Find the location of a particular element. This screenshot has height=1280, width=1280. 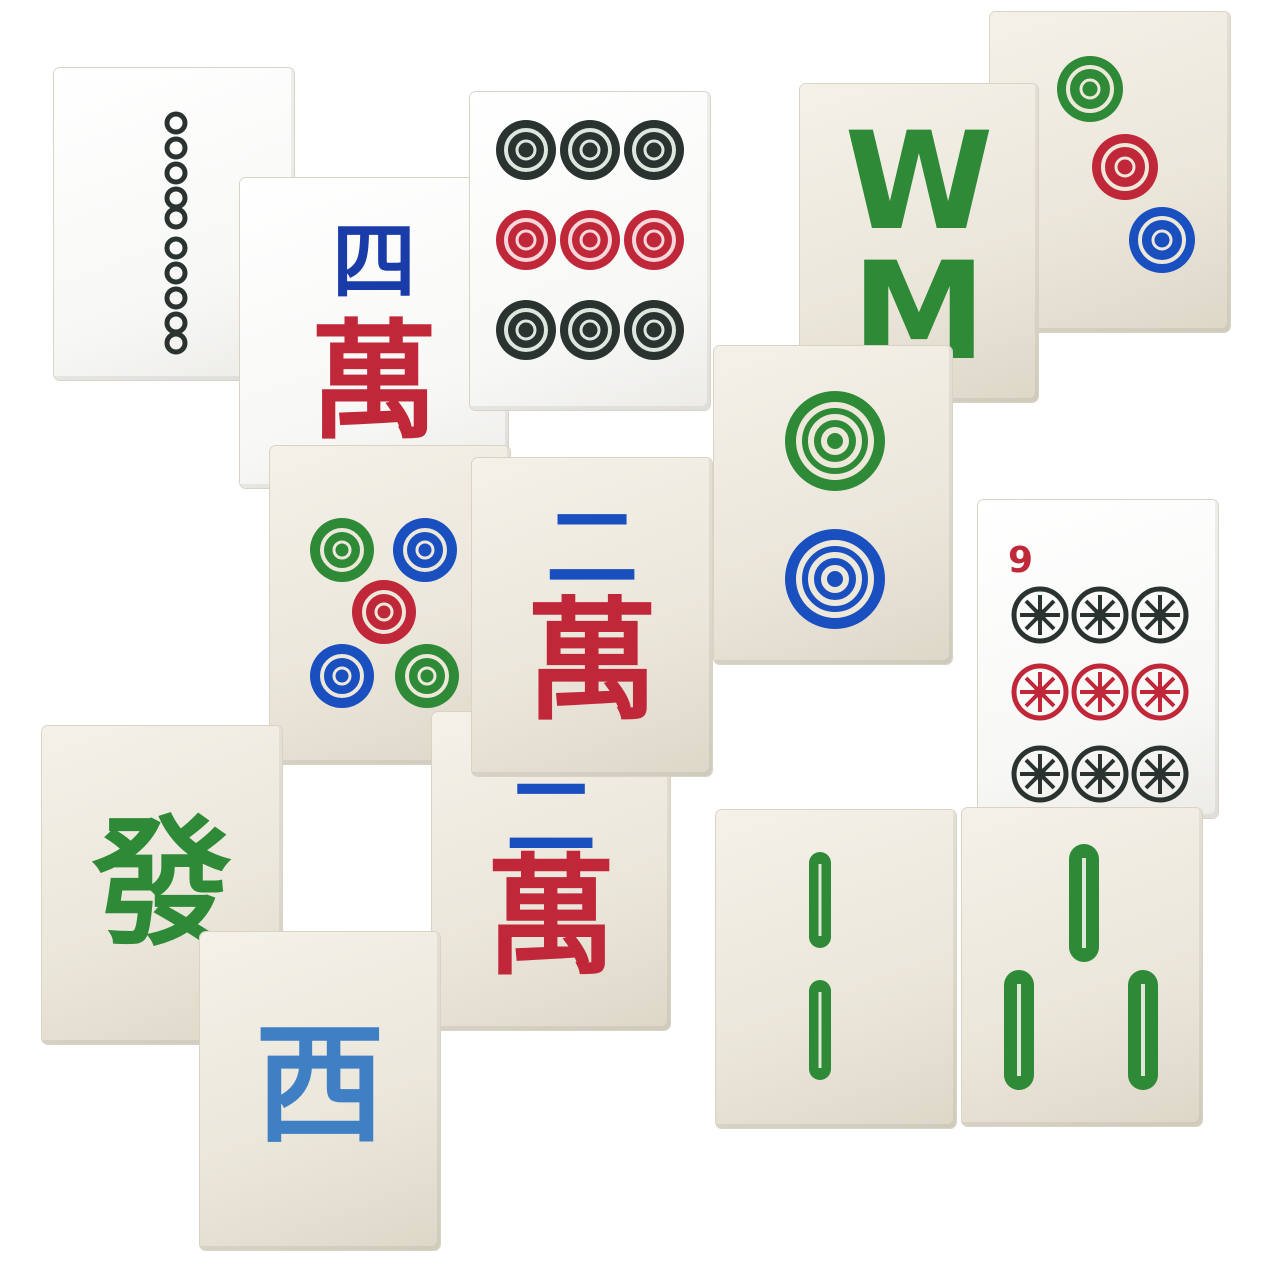

tile-character-top: 四 is located at coordinates (373, 261).